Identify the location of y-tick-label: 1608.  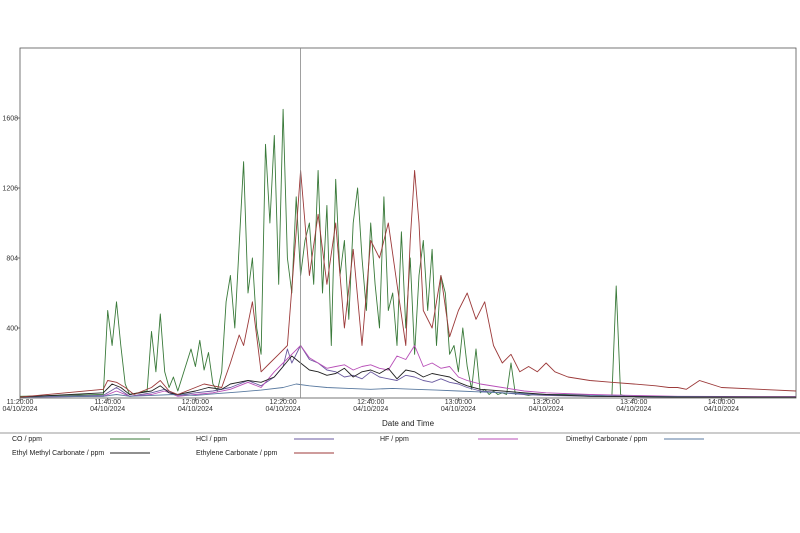
(10, 119).